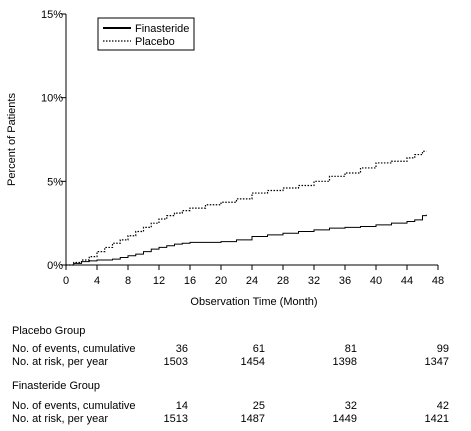  What do you see at coordinates (52, 99) in the screenshot?
I see `y-tick-label: 10%` at bounding box center [52, 99].